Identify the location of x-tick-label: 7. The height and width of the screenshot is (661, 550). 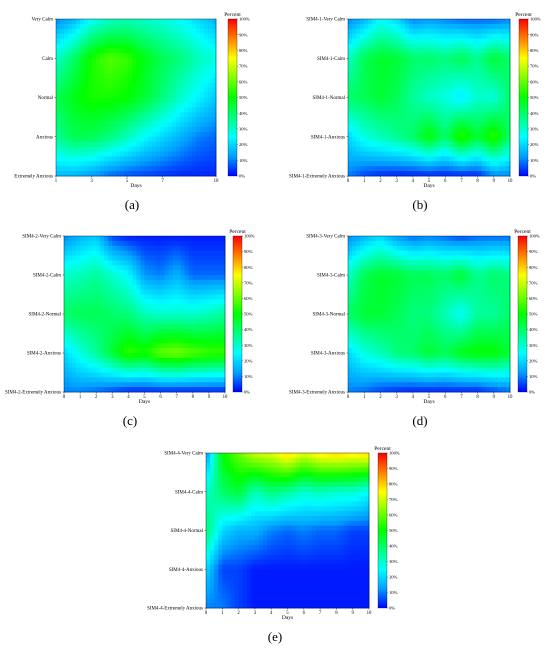
(461, 181).